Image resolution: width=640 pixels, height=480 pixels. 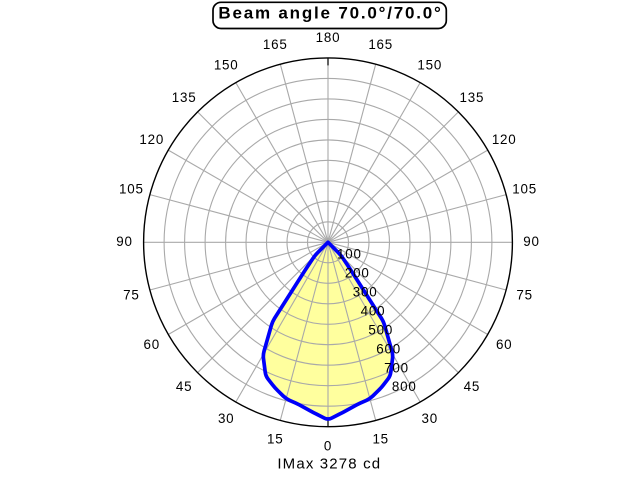 I want to click on svg-text: 500, so click(x=380, y=329).